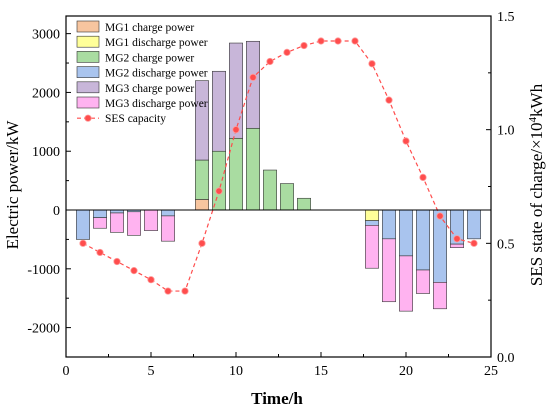 This screenshot has width=550, height=412. Describe the element at coordinates (321, 371) in the screenshot. I see `x-tick-label: 15` at that location.